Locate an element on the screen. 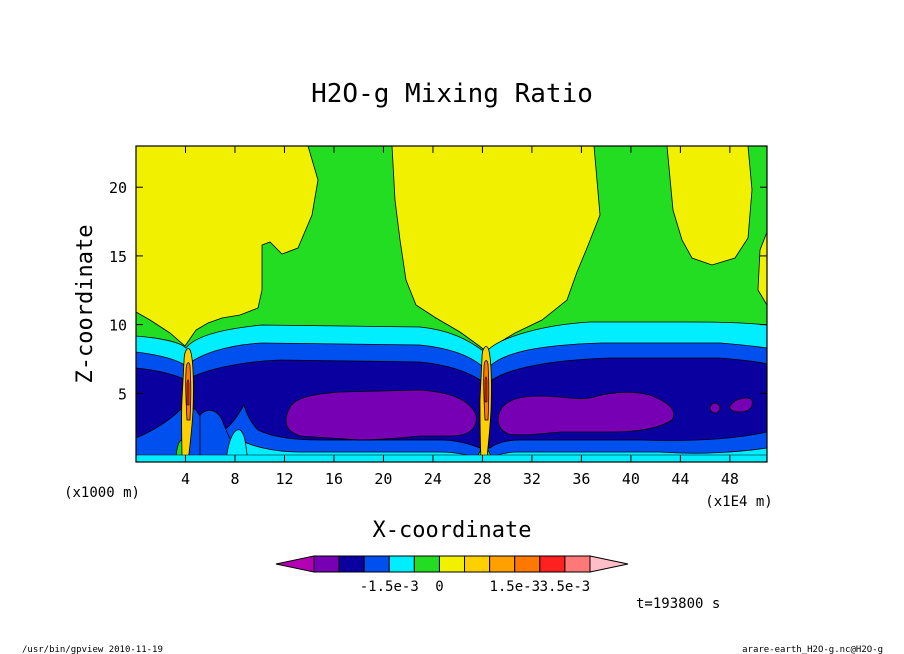 The width and height of the screenshot is (904, 654). colorbar-arrow-low is located at coordinates (295, 564).